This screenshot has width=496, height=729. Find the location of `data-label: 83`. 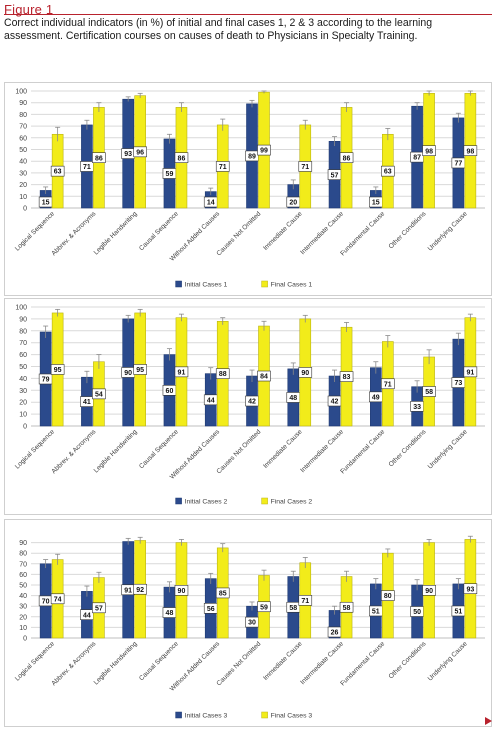

data-label: 83 is located at coordinates (347, 377).